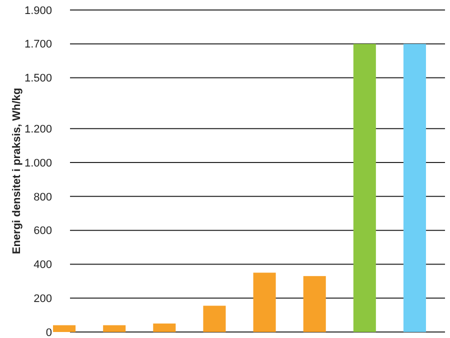 Image resolution: width=450 pixels, height=338 pixels. What do you see at coordinates (38, 78) in the screenshot?
I see `y-tick-label: 1.500` at bounding box center [38, 78].